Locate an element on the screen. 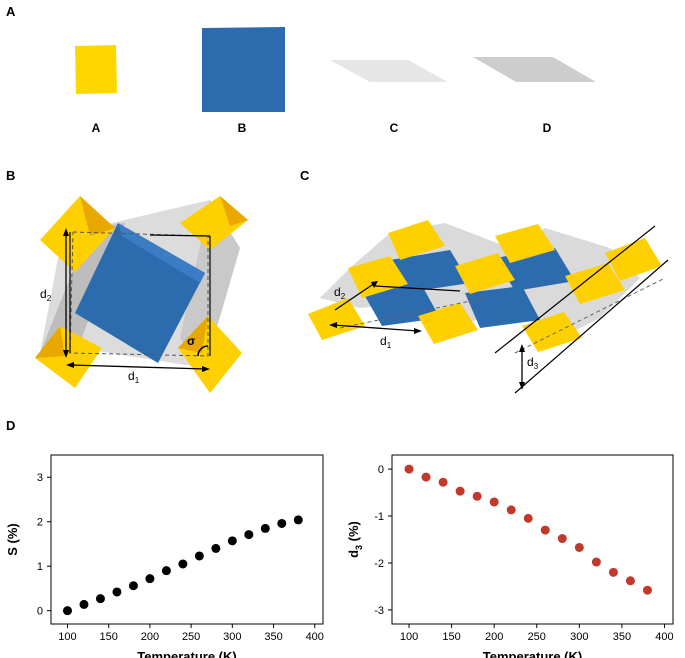  y-tick-label: 1 is located at coordinates (40, 567).